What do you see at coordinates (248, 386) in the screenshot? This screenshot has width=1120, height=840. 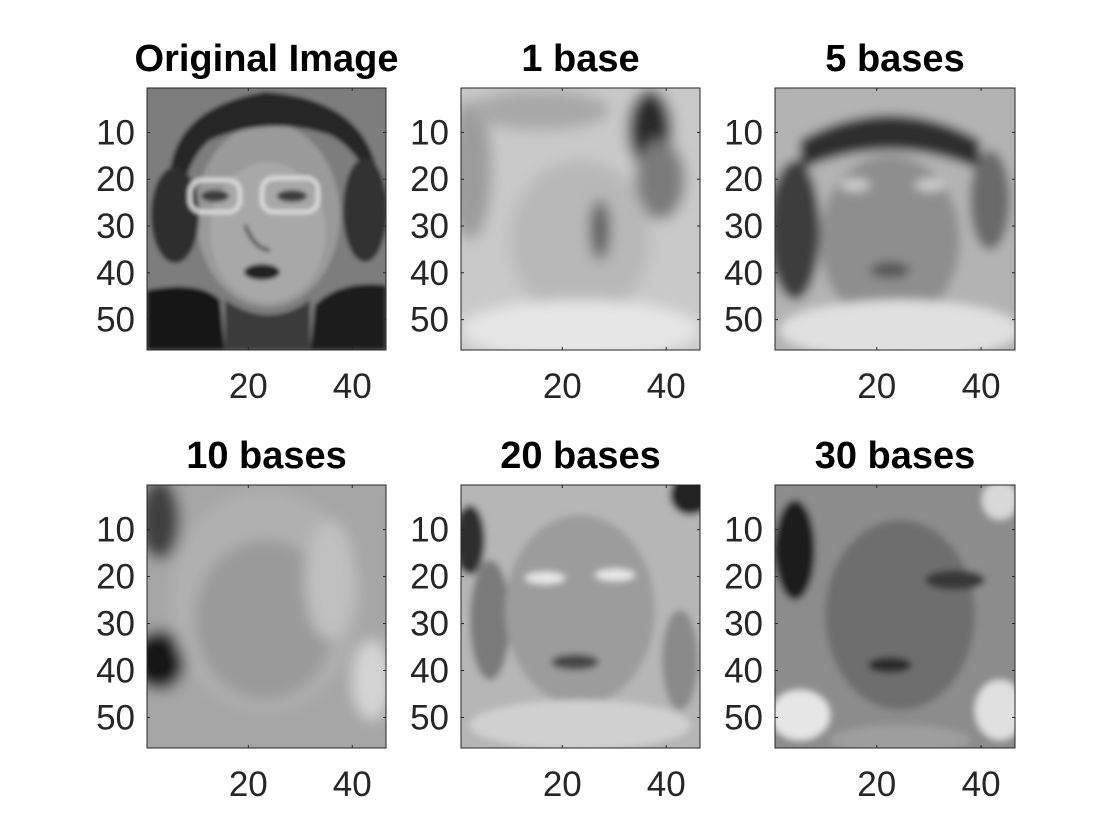 I see `x-tick-label-original-image-20: 20` at bounding box center [248, 386].